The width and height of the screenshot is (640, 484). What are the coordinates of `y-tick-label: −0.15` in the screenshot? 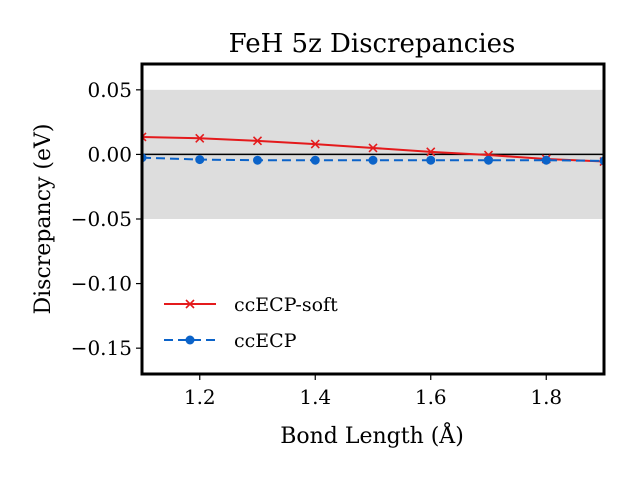 It's located at (101, 348).